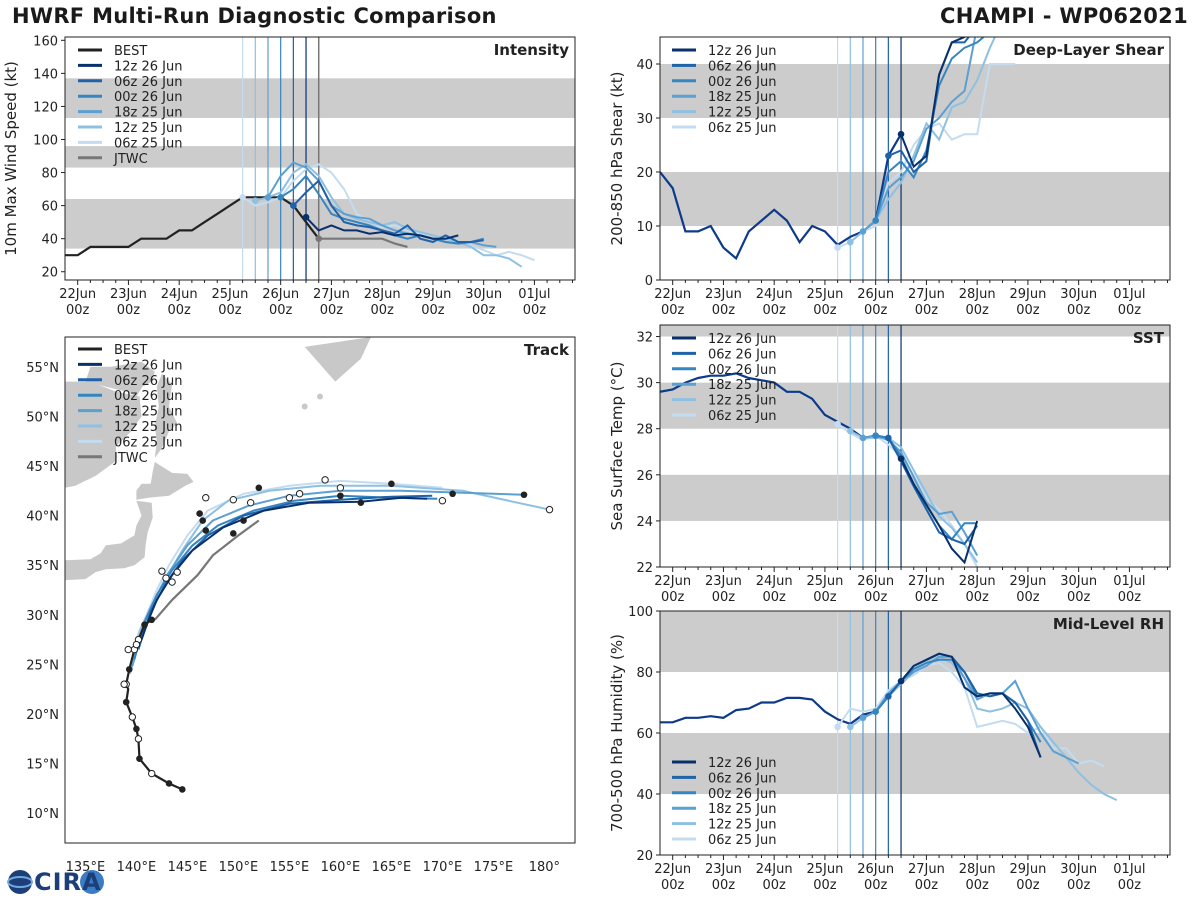 The image size is (1200, 902). I want to click on y-axis-label: 200-850 hPa Shear (kt), so click(617, 159).